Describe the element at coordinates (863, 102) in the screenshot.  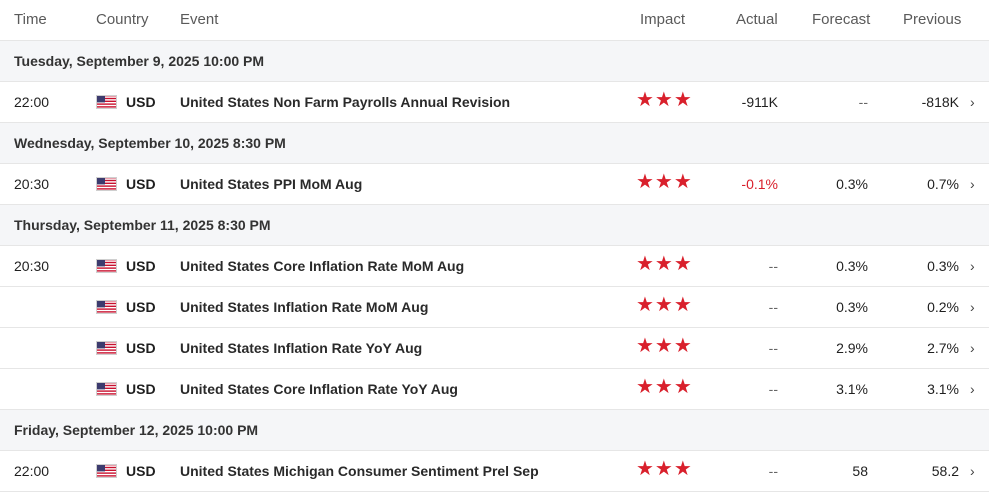
I see `forecast-value: --` at that location.